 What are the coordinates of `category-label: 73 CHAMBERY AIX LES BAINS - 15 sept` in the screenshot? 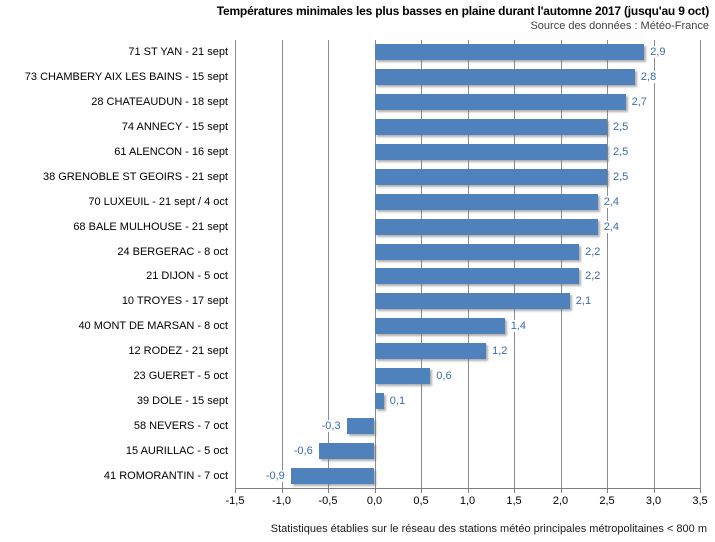 It's located at (126, 77).